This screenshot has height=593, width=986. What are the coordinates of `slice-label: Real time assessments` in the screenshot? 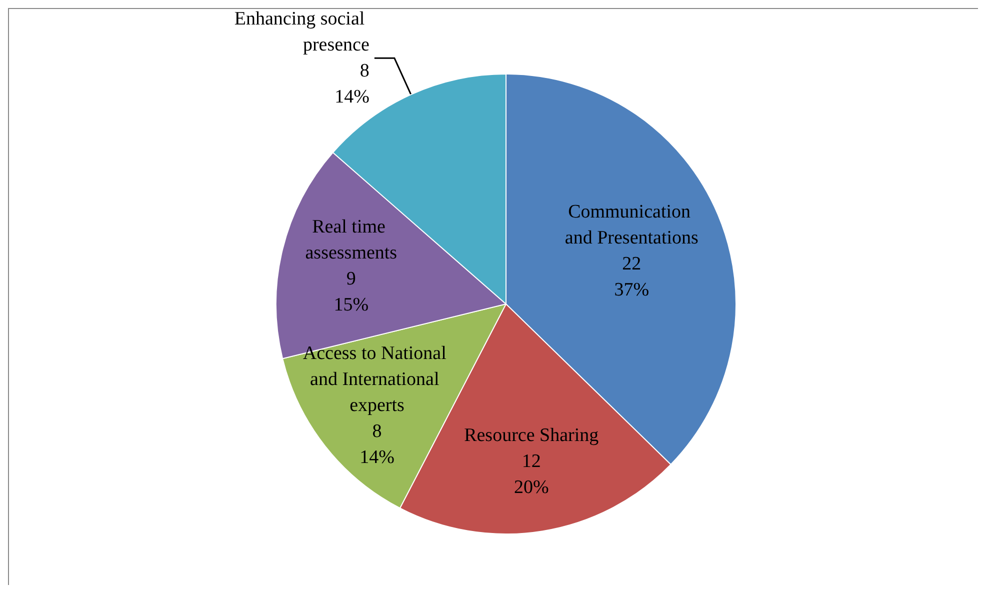 It's located at (351, 240).